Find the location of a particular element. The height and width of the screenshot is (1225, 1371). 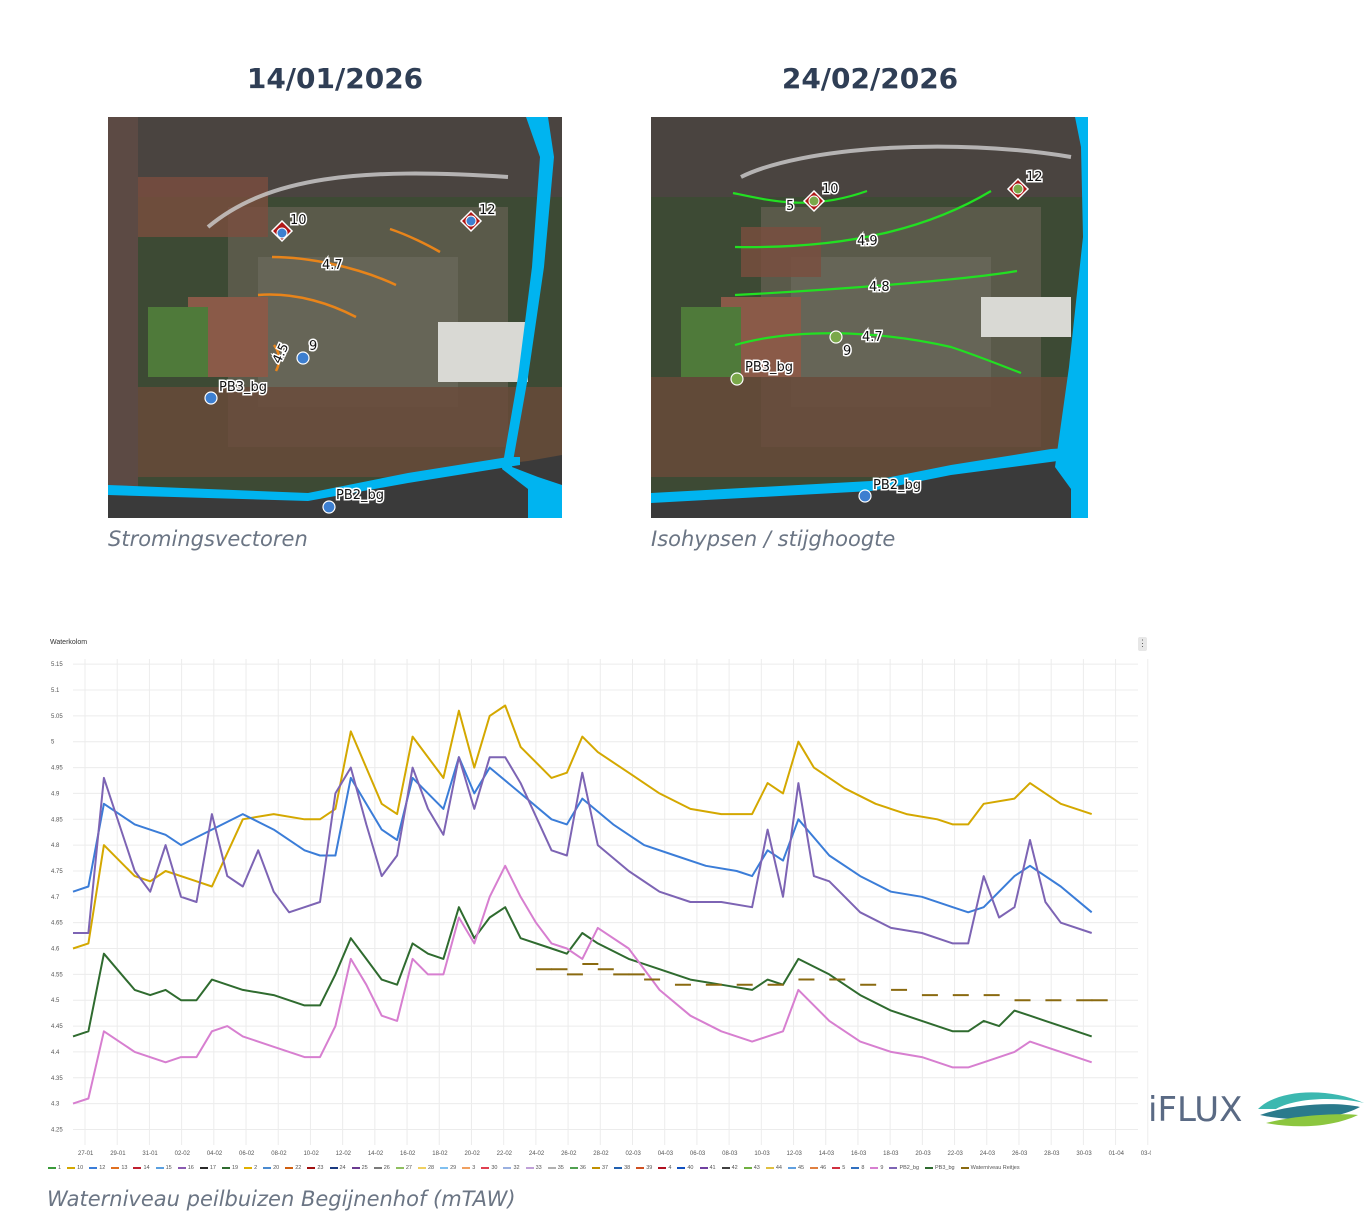

series-line-pb2-bg is located at coordinates (583, 850).